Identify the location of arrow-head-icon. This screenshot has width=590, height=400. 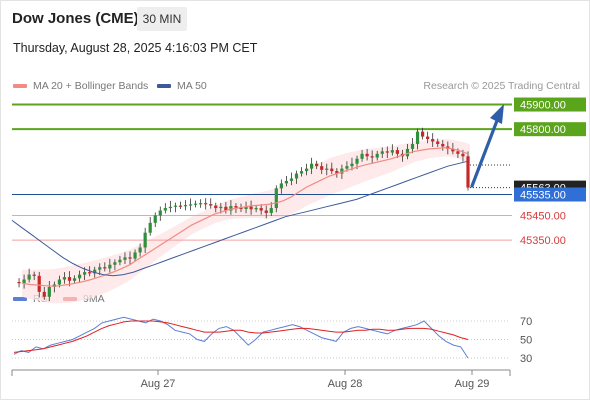
(497, 114).